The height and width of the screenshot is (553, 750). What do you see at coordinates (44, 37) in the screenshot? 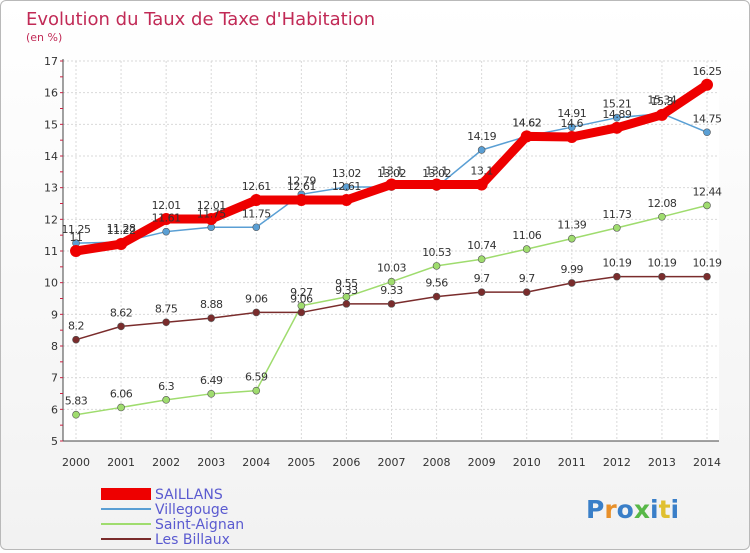
I see `chart-subtitle: (en %)` at bounding box center [44, 37].